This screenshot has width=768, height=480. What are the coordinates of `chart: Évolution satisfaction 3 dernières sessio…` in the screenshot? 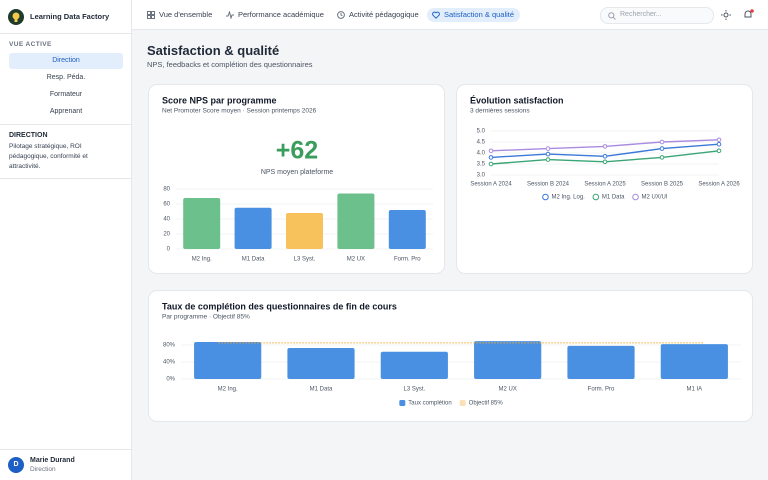 It's located at (605, 148).